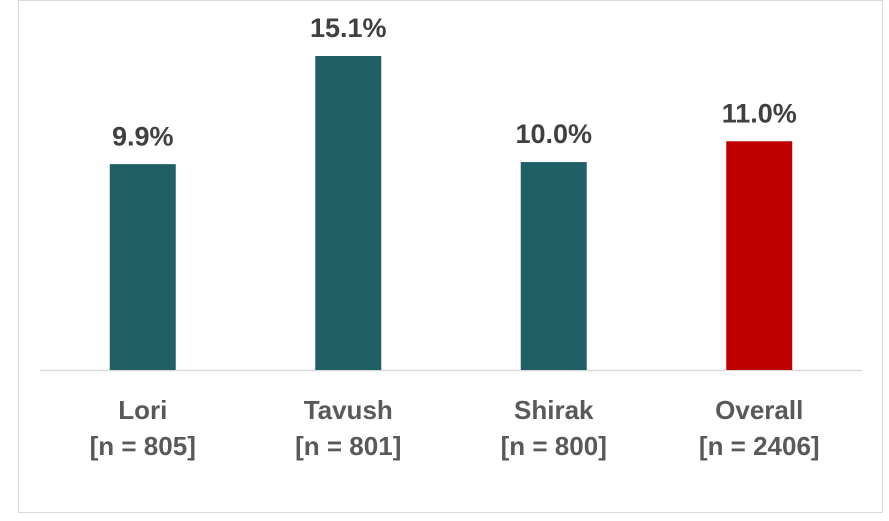 This screenshot has height=521, width=889. I want to click on x-tick-label: Tavush, so click(348, 410).